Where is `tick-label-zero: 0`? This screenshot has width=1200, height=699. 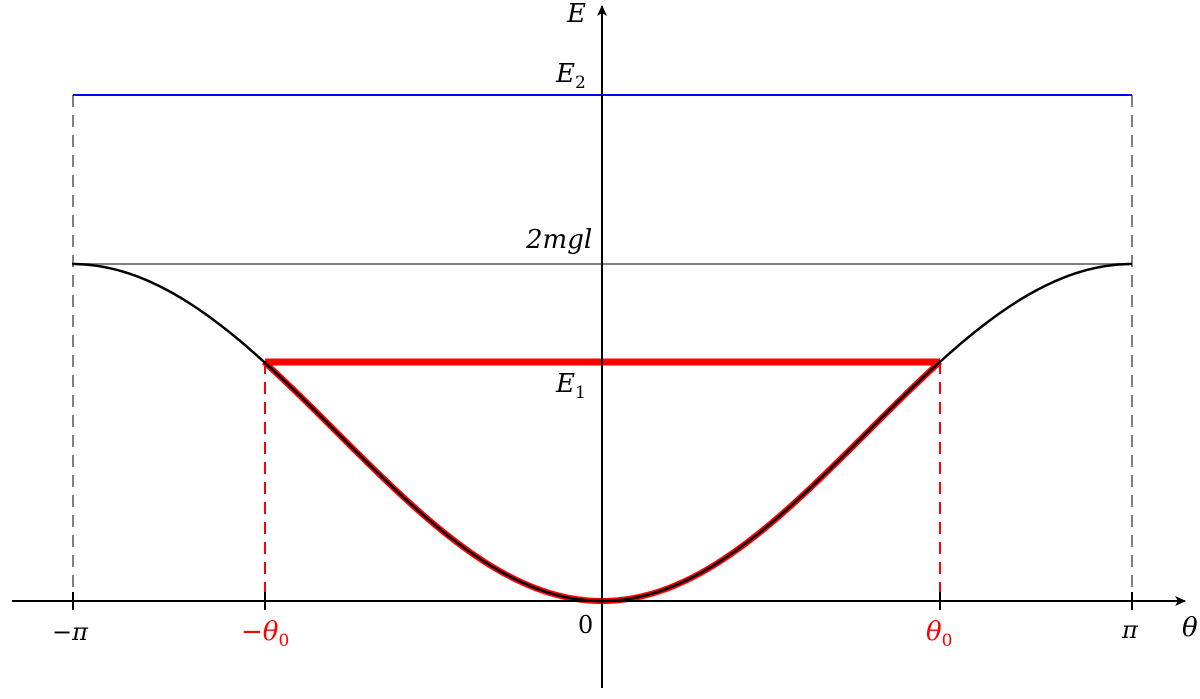
tick-label-zero: 0 is located at coordinates (585, 625).